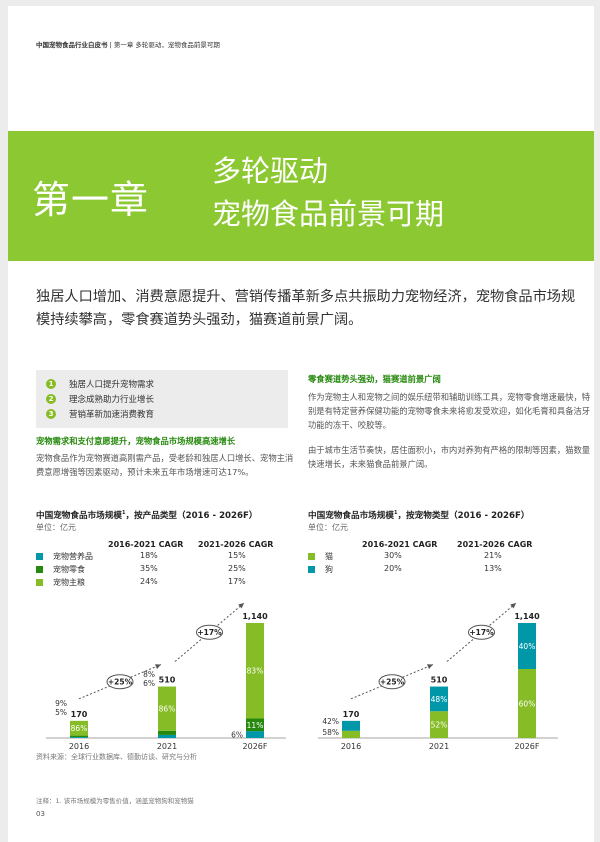  What do you see at coordinates (115, 801) in the screenshot?
I see `footnote: 注释：1. 该市场规模为零售价值，涵盖宠物狗和宠物猫` at bounding box center [115, 801].